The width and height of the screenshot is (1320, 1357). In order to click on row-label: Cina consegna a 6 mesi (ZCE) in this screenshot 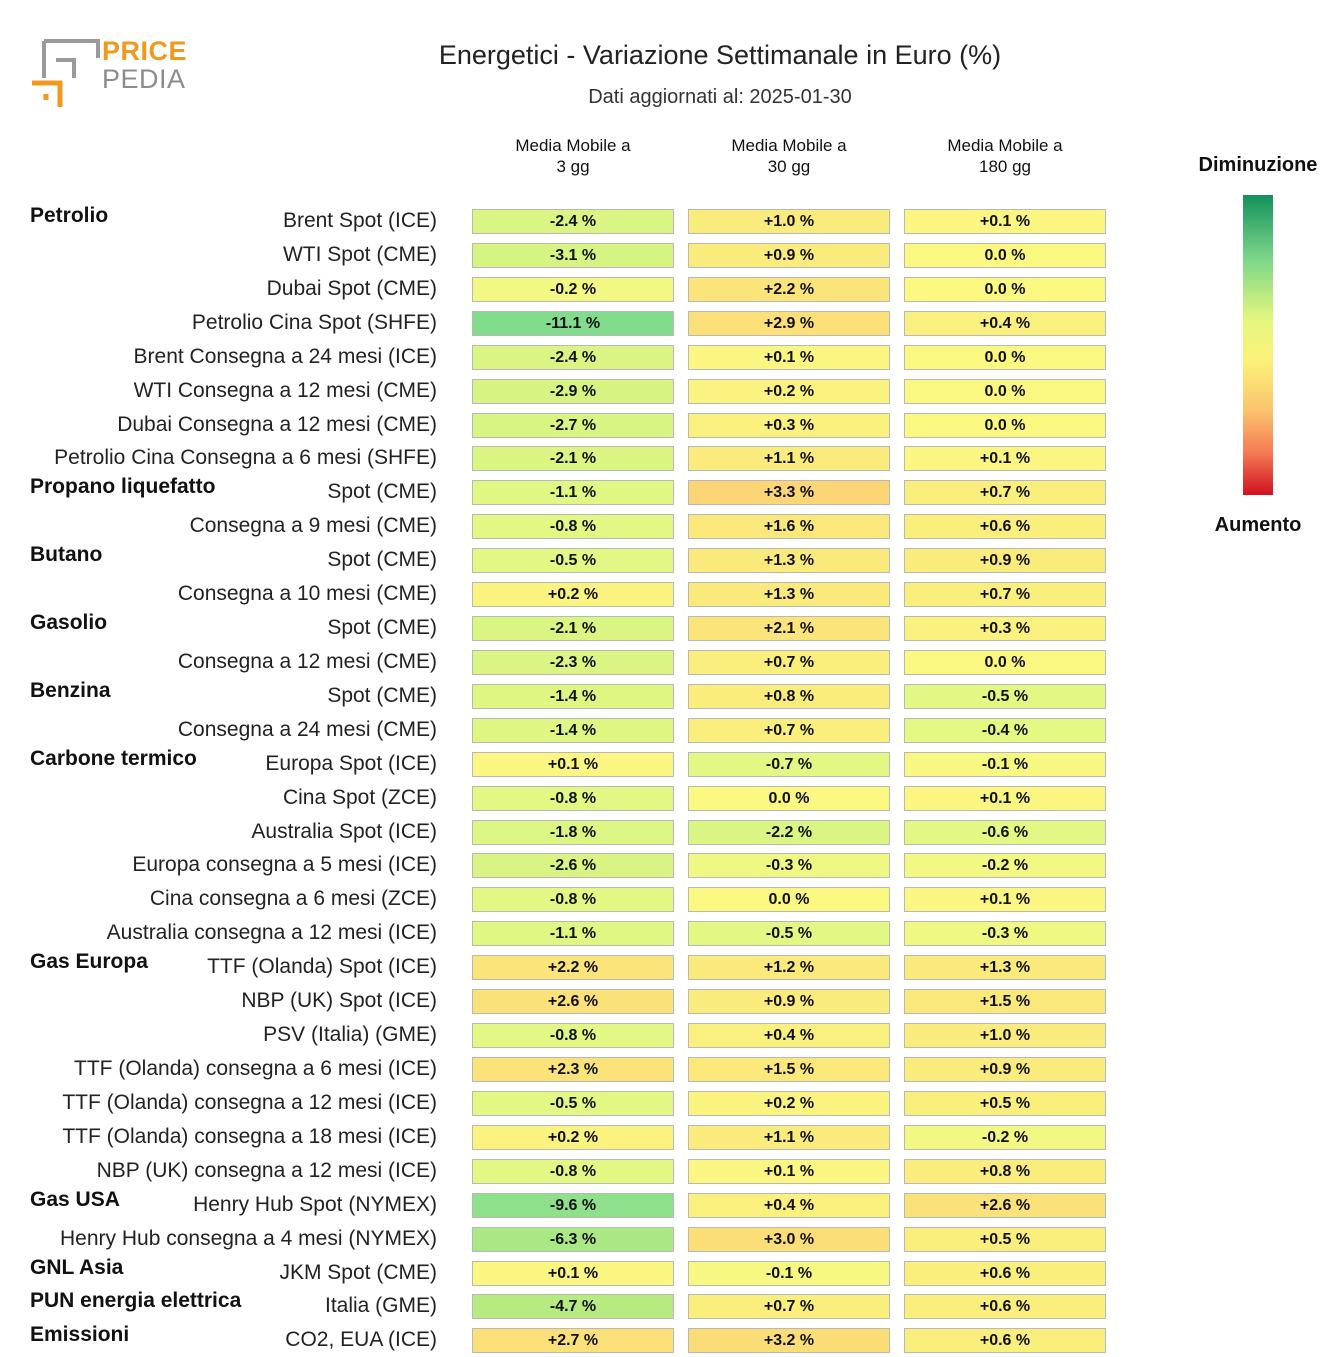, I will do `click(293, 899)`.